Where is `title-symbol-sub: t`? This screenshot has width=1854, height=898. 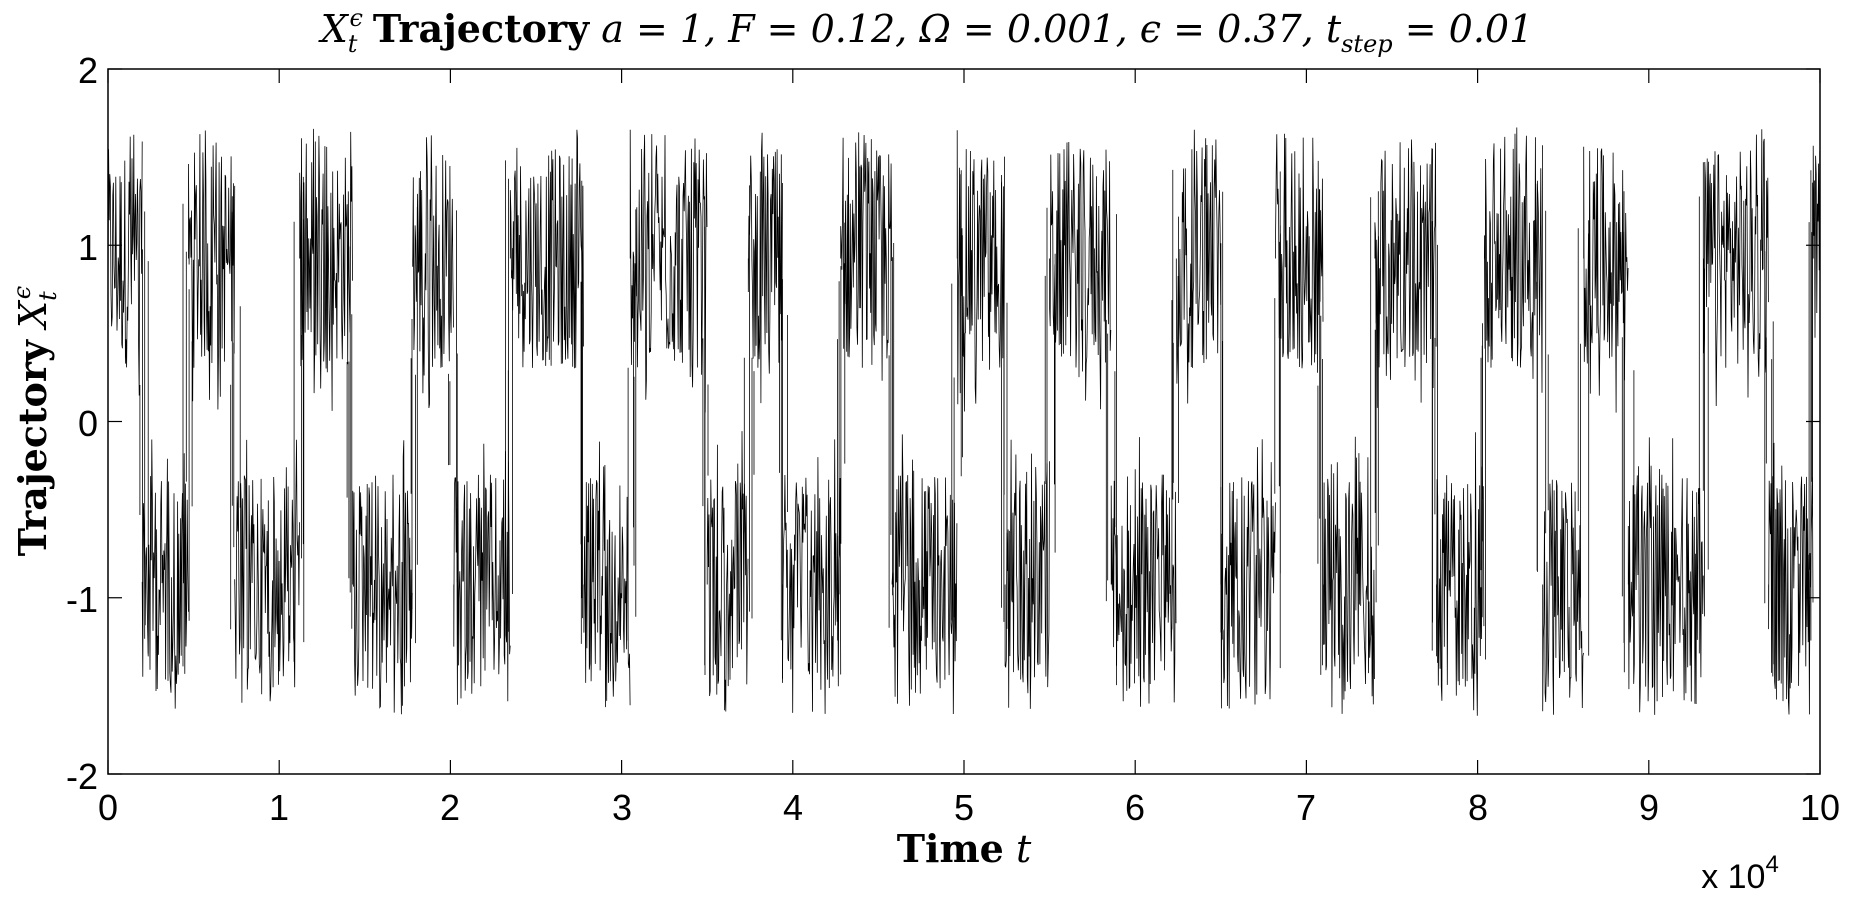
title-symbol-sub: t is located at coordinates (353, 44).